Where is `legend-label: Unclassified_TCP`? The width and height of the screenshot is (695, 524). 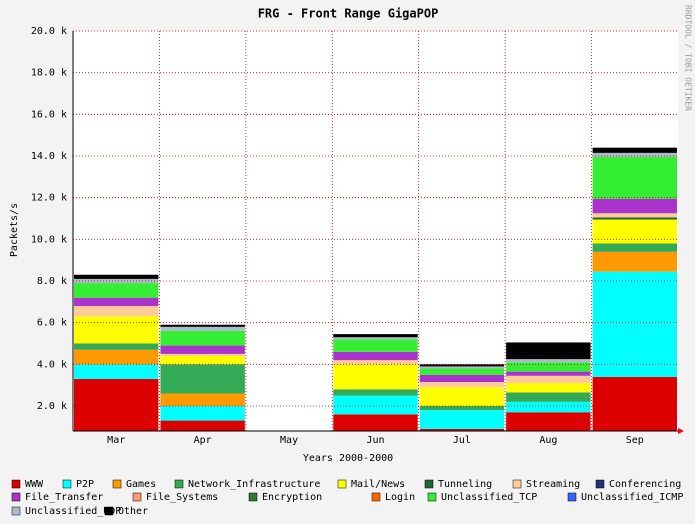 legend-label: Unclassified_TCP is located at coordinates (489, 497).